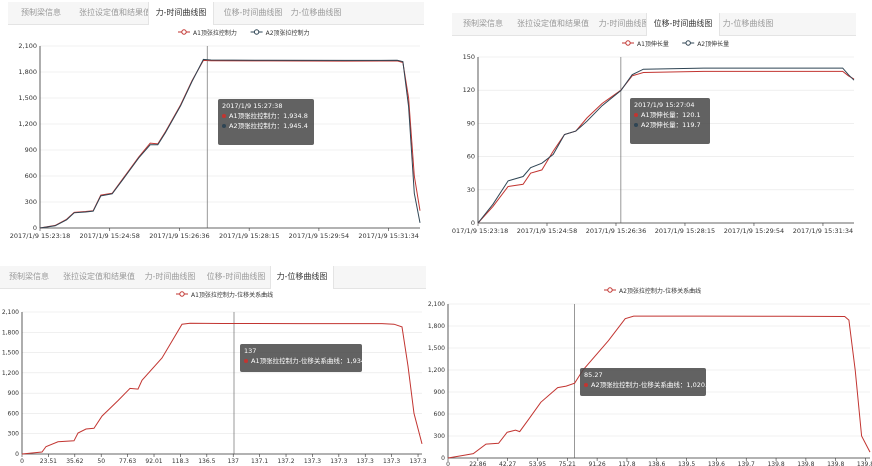 Image resolution: width=872 pixels, height=466 pixels. What do you see at coordinates (101, 461) in the screenshot?
I see `x-tick-label: 50` at bounding box center [101, 461].